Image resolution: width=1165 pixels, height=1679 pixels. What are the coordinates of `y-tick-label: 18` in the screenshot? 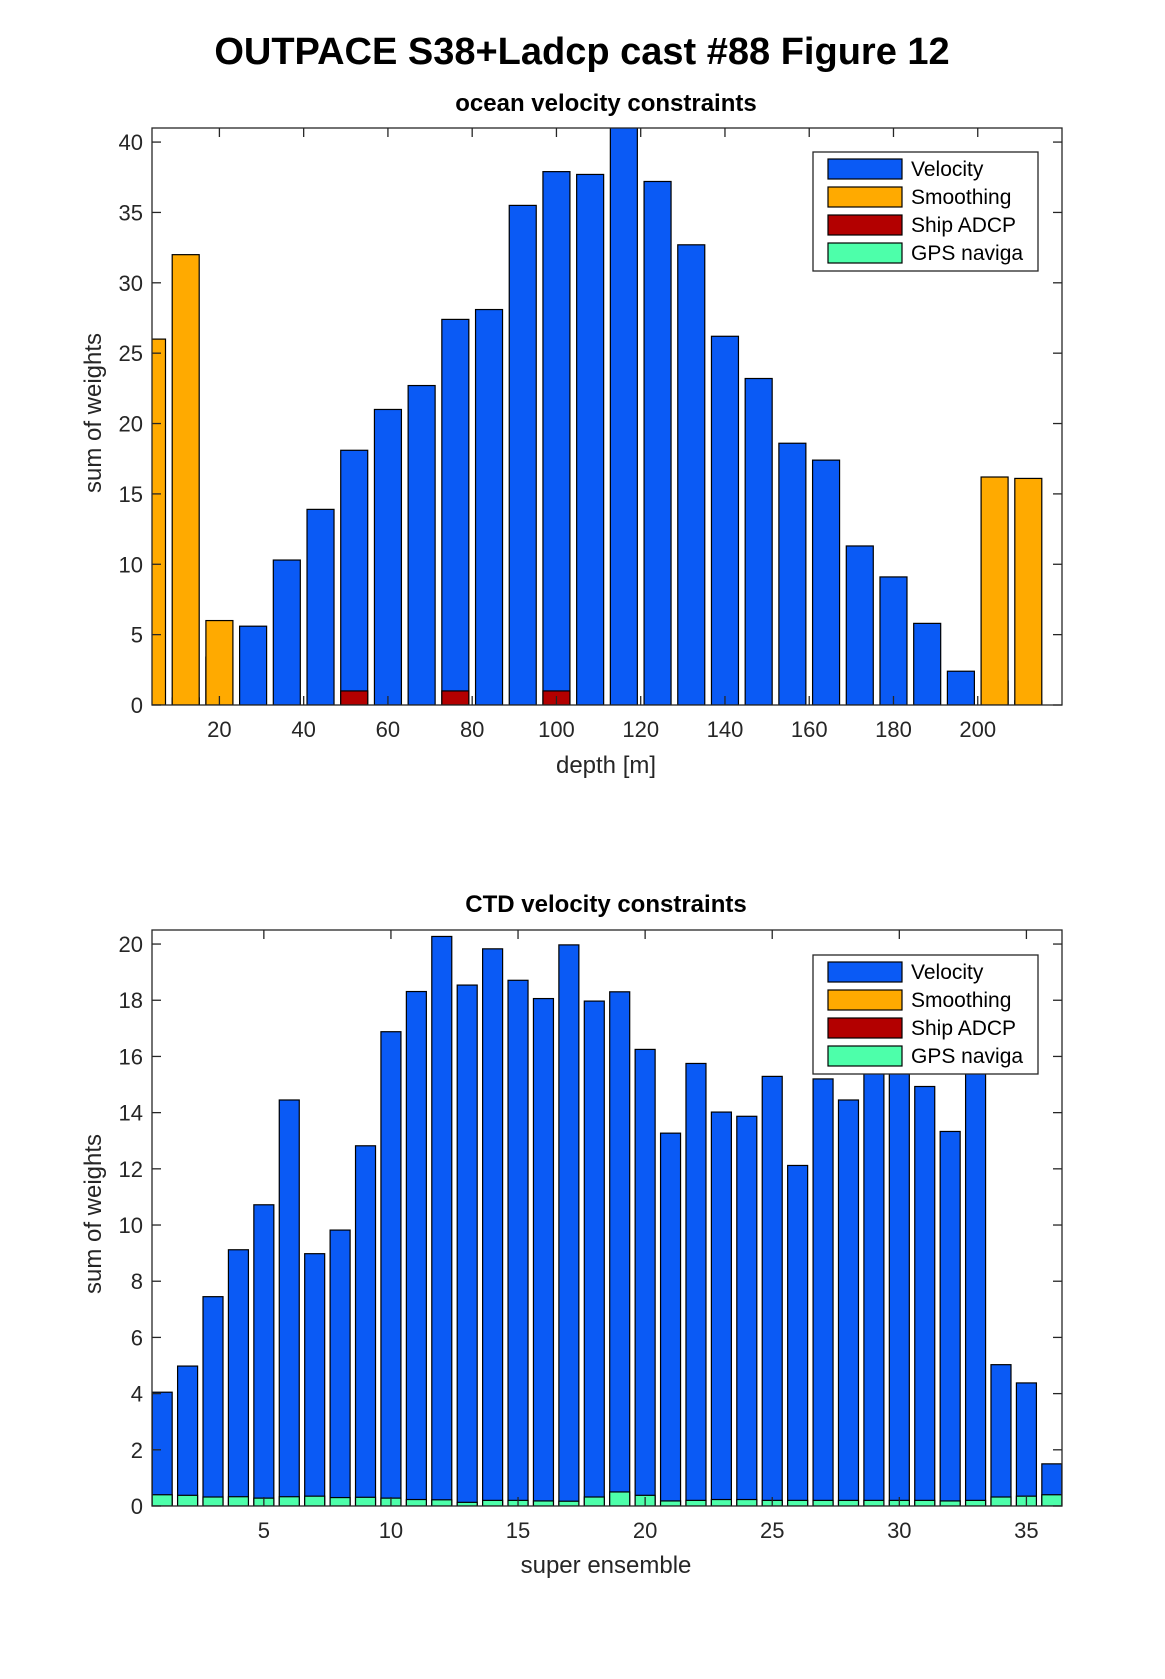 It's located at (131, 1000).